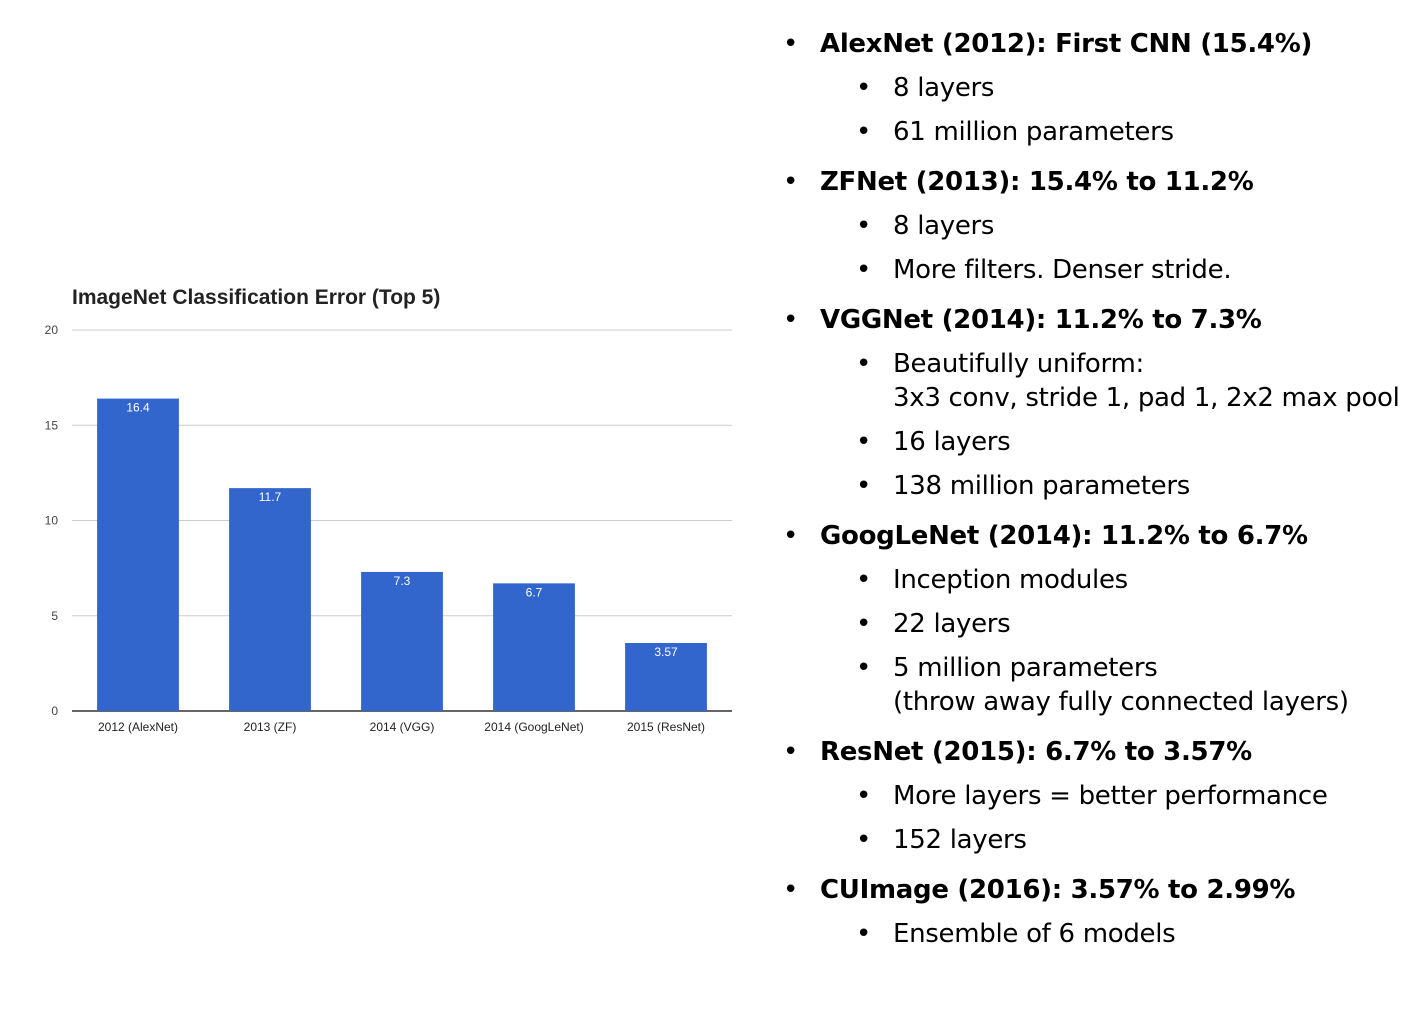 The height and width of the screenshot is (1016, 1428). What do you see at coordinates (52, 330) in the screenshot?
I see `y-tick-label: 20` at bounding box center [52, 330].